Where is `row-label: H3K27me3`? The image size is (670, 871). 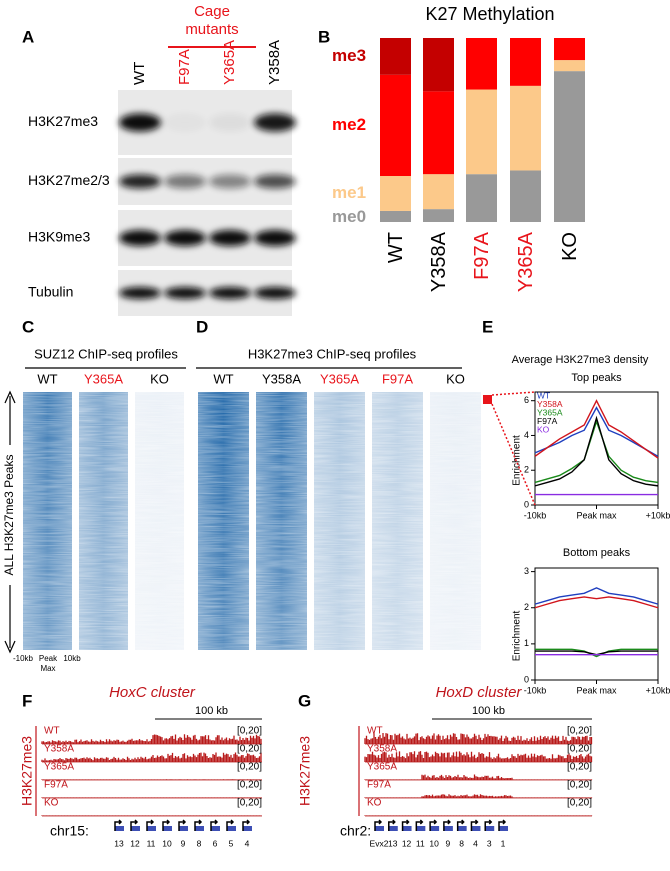
row-label: H3K27me3 is located at coordinates (63, 121).